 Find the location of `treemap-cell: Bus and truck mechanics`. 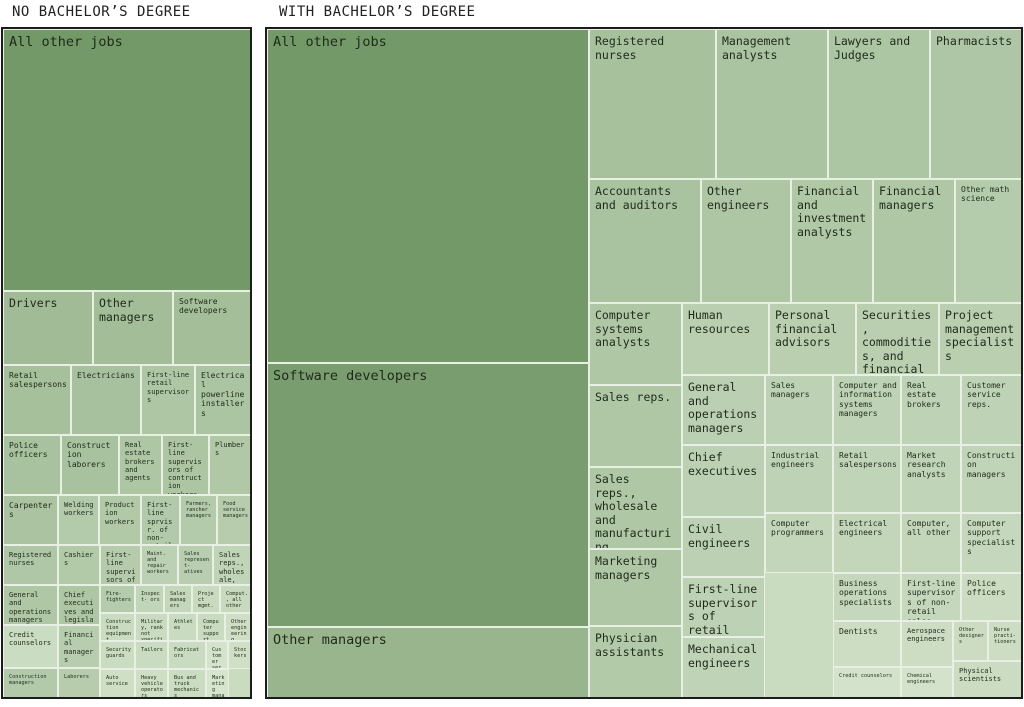

treemap-cell: Bus and truck mechanics is located at coordinates (187, 683).